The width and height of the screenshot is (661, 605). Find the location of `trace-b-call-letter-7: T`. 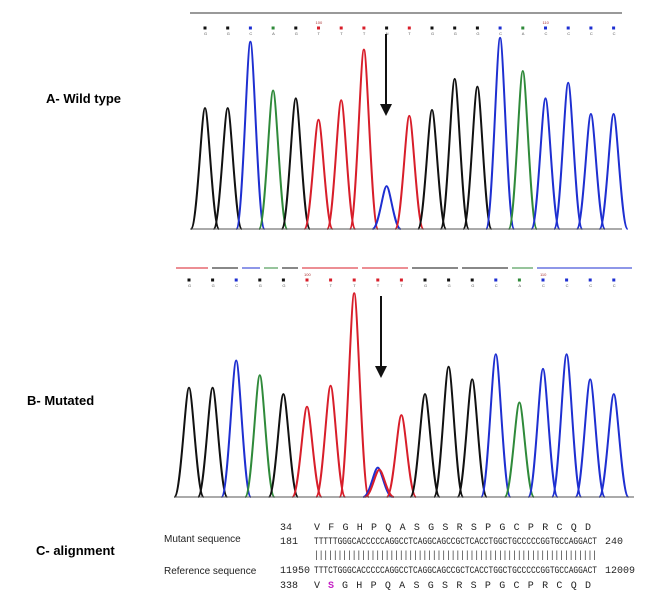

trace-b-call-letter-7: T is located at coordinates (331, 285).